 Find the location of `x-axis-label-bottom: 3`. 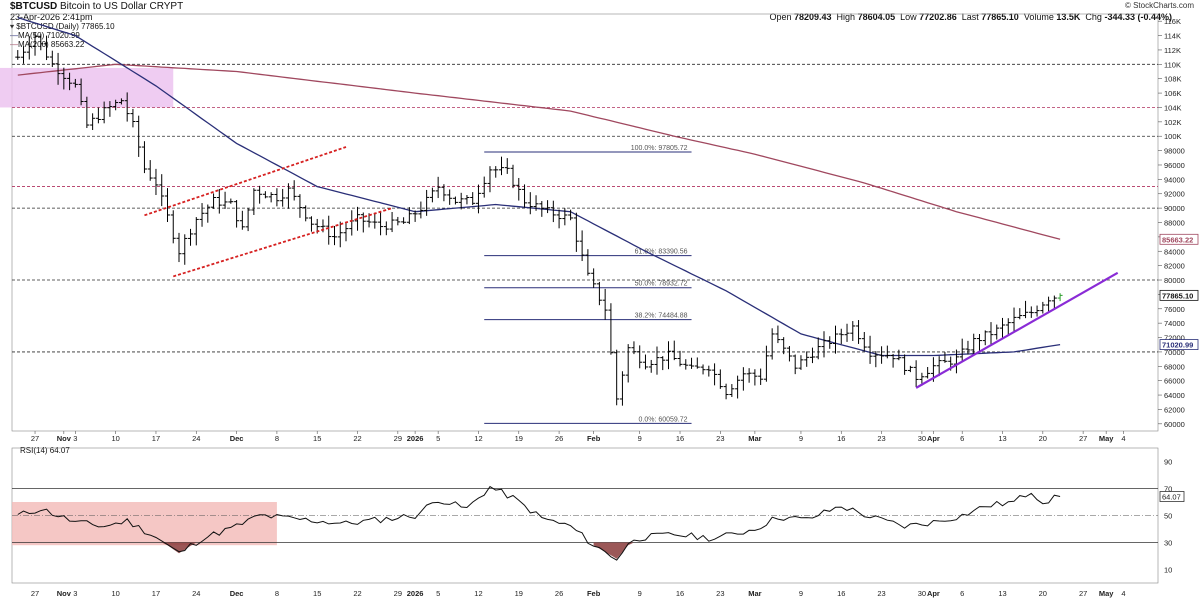

x-axis-label-bottom: 3 is located at coordinates (75, 593).